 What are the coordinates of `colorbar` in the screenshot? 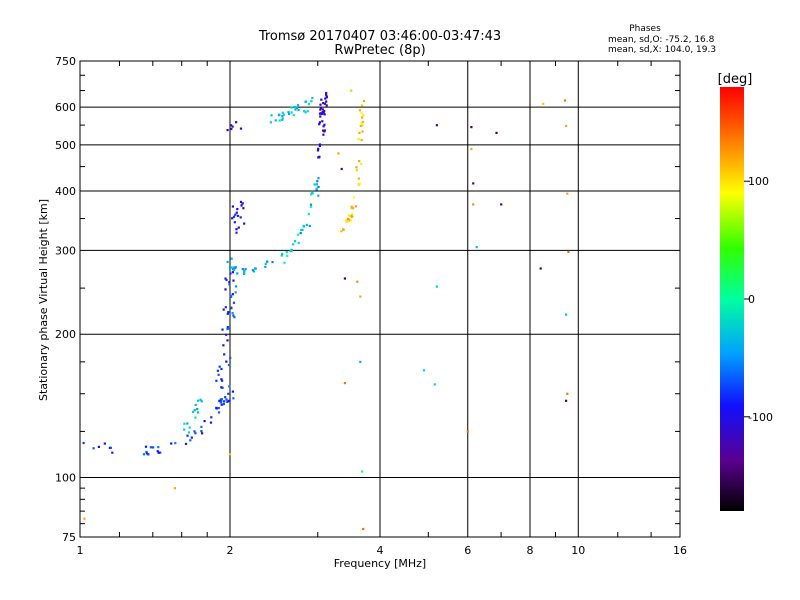 It's located at (732, 299).